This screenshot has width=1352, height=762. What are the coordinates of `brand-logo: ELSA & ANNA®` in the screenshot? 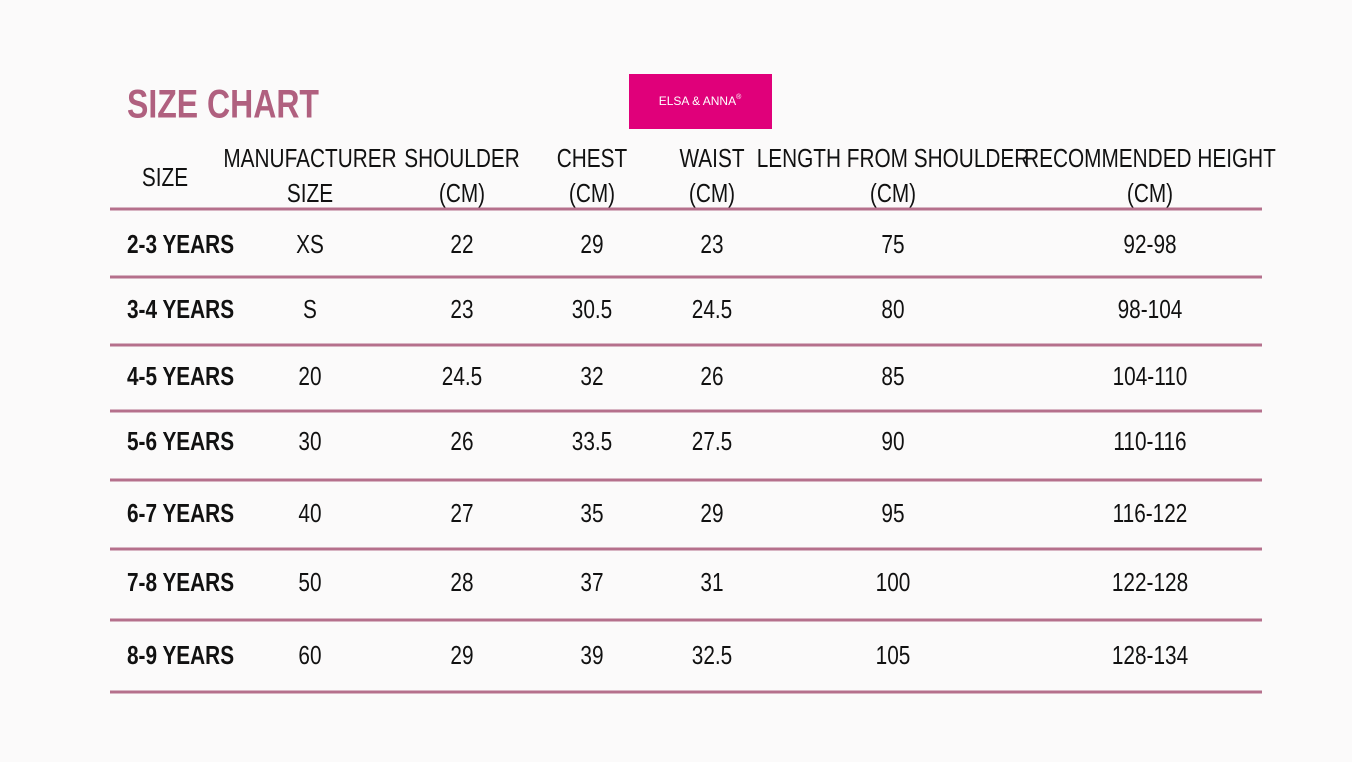 It's located at (700, 100).